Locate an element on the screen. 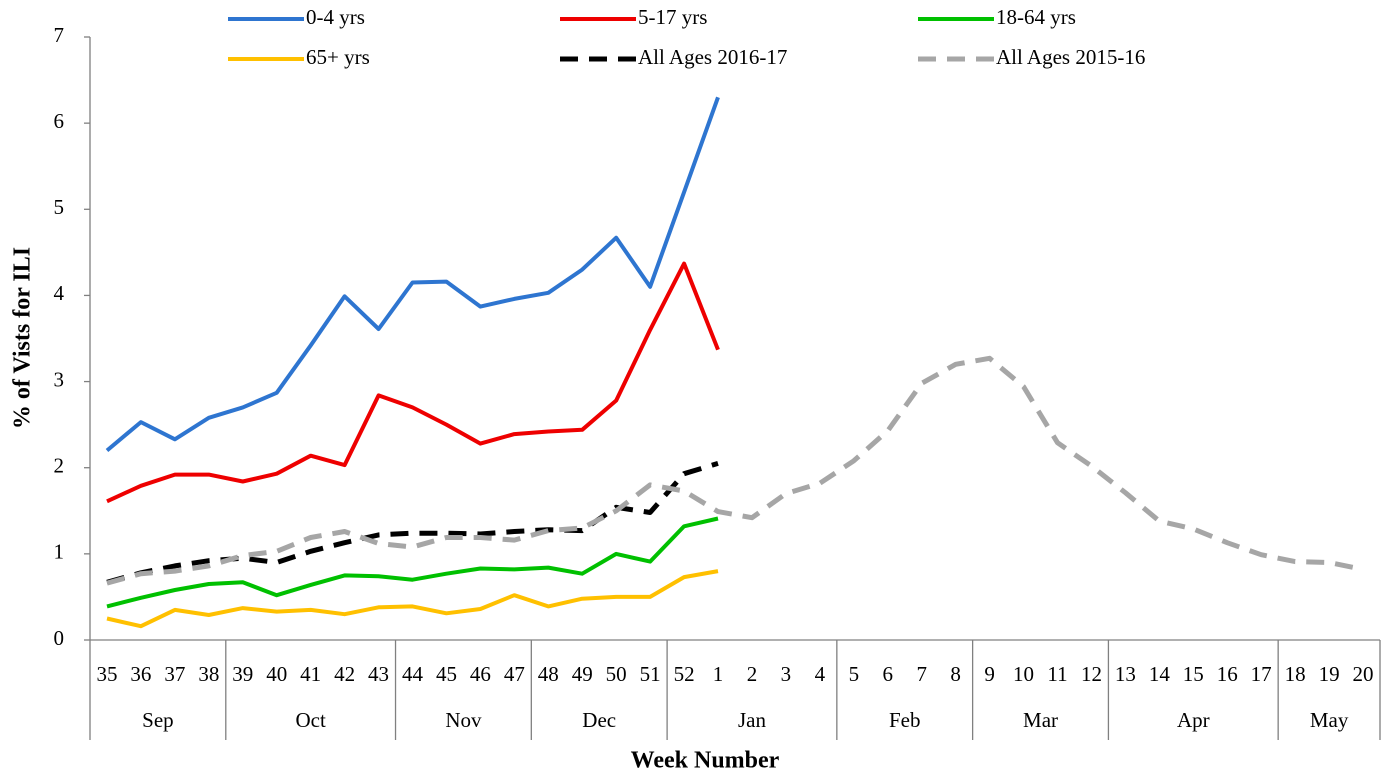  x-tick-label: 11 is located at coordinates (1057, 674).